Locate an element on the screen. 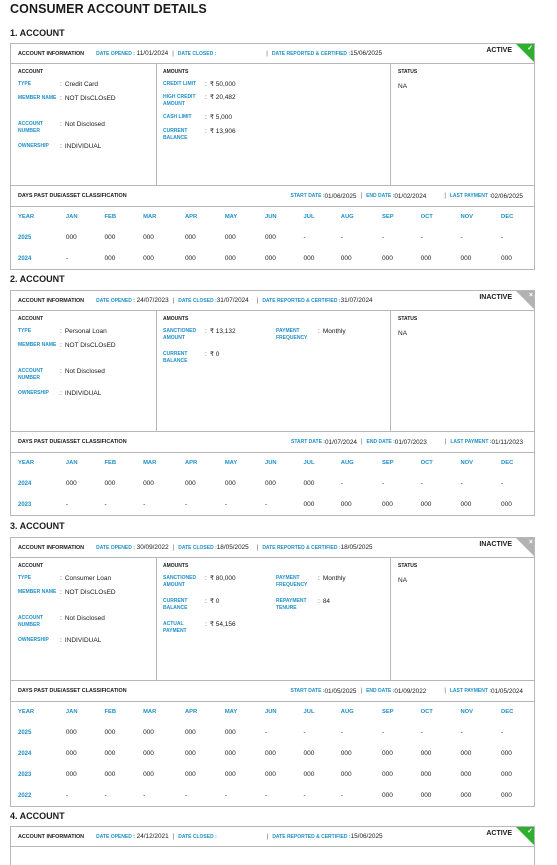  column-header: AUG is located at coordinates (347, 712).